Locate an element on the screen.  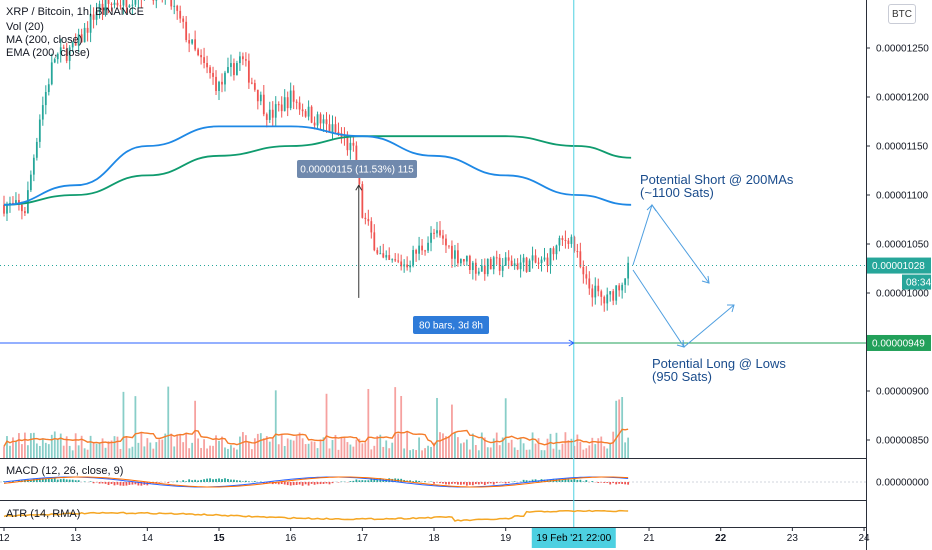
short-annotation-line1: Potential Short @ 200MAs is located at coordinates (717, 179).